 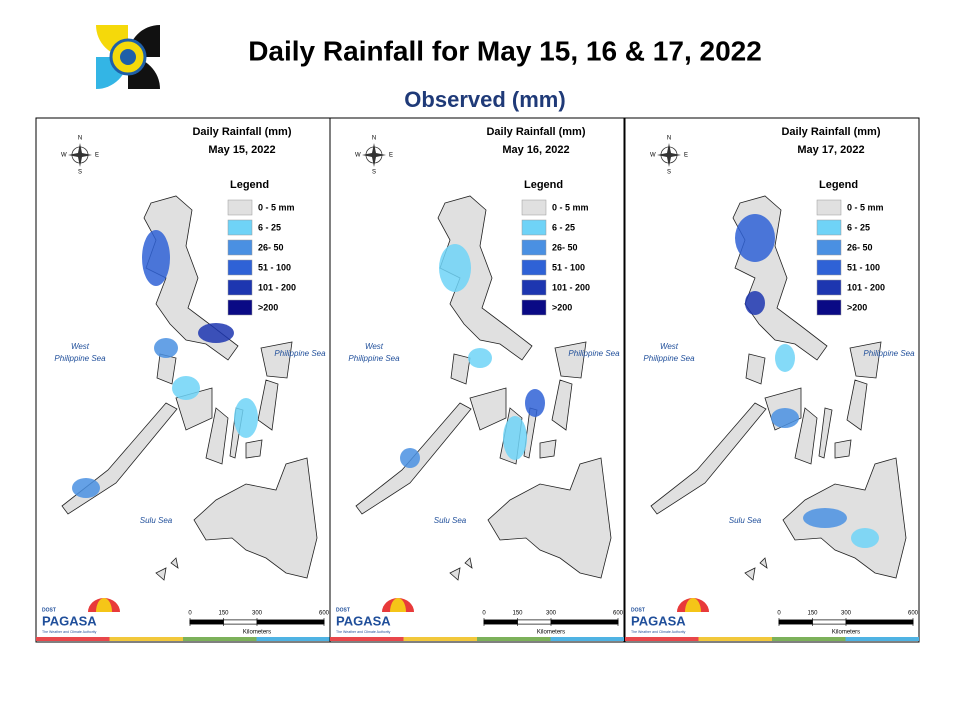 I want to click on legend-title: Legend, so click(x=838, y=185).